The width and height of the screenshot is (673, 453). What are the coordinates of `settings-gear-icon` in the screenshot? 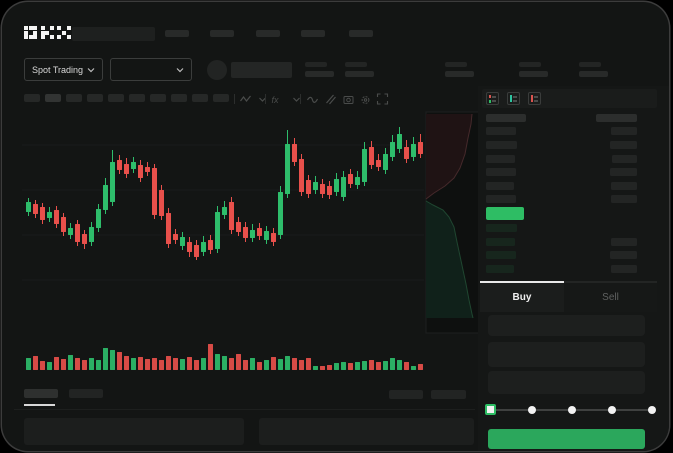 It's located at (365, 99).